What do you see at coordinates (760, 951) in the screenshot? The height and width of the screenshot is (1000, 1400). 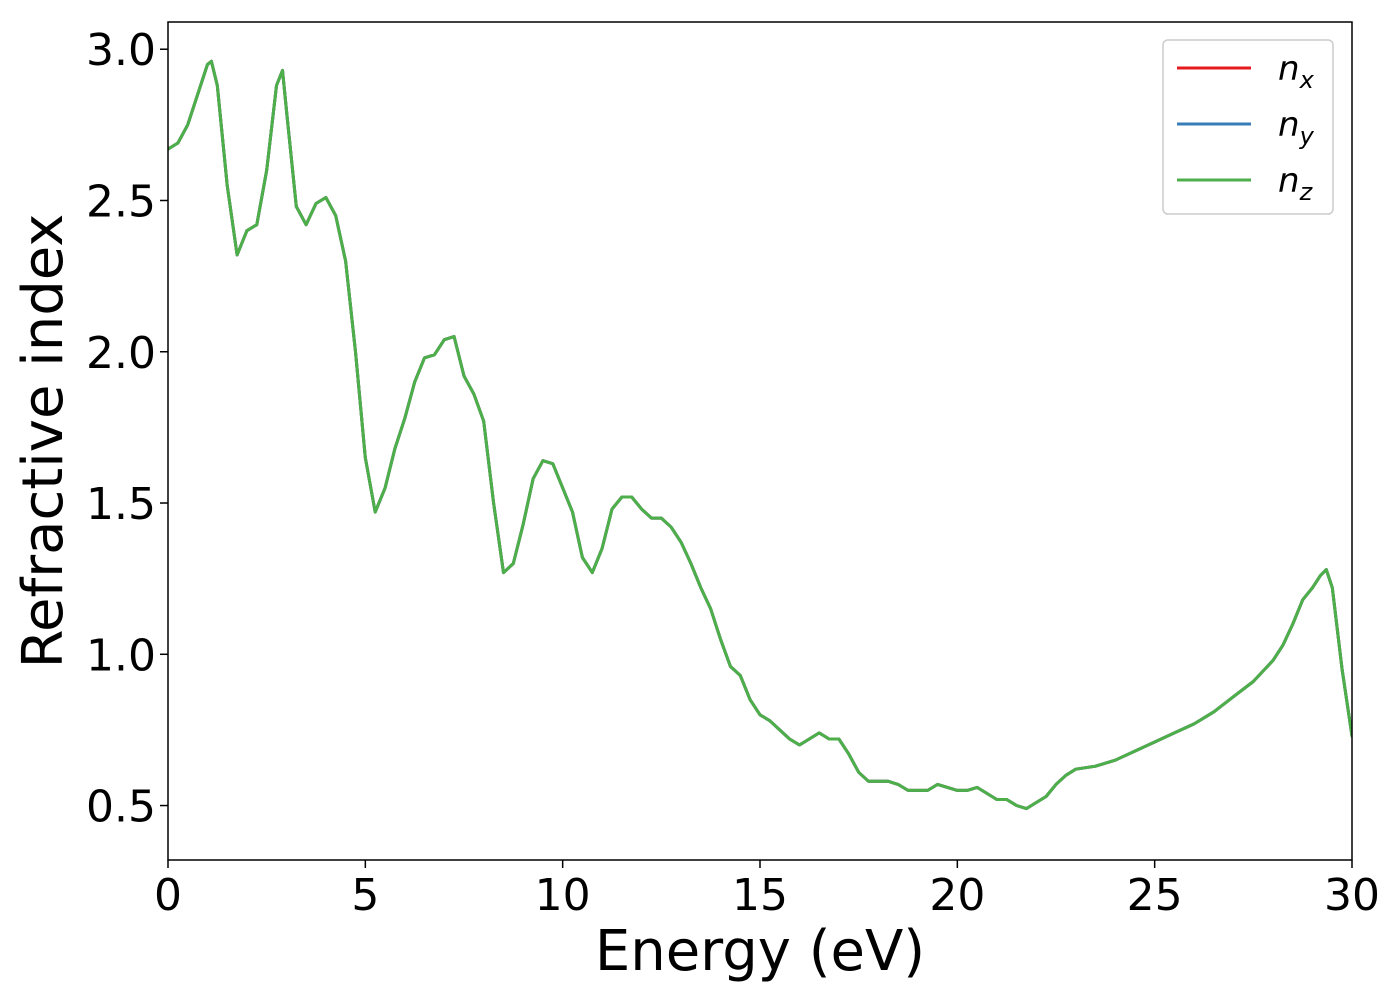 I see `x-axis-label: Energy (eV)` at bounding box center [760, 951].